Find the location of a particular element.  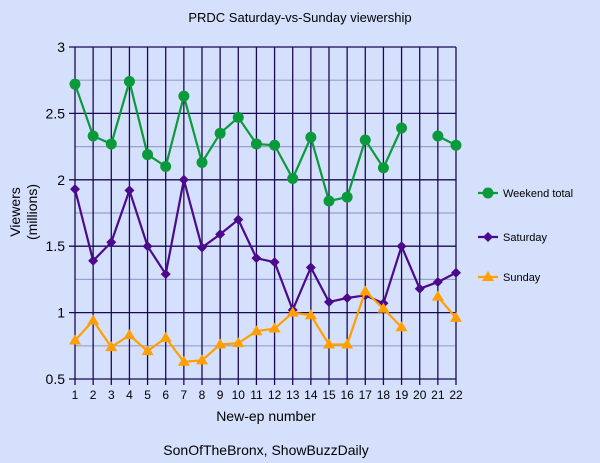

legend: Weekend total Saturday Sunday is located at coordinates (525, 235).